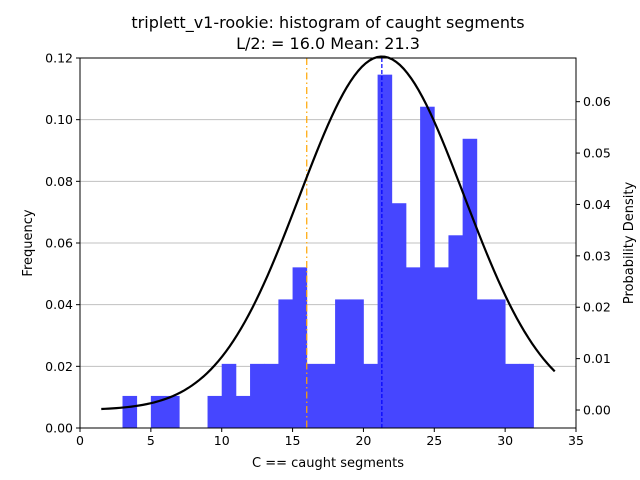  What do you see at coordinates (328, 463) in the screenshot?
I see `x-axis-label: C == caught segments` at bounding box center [328, 463].